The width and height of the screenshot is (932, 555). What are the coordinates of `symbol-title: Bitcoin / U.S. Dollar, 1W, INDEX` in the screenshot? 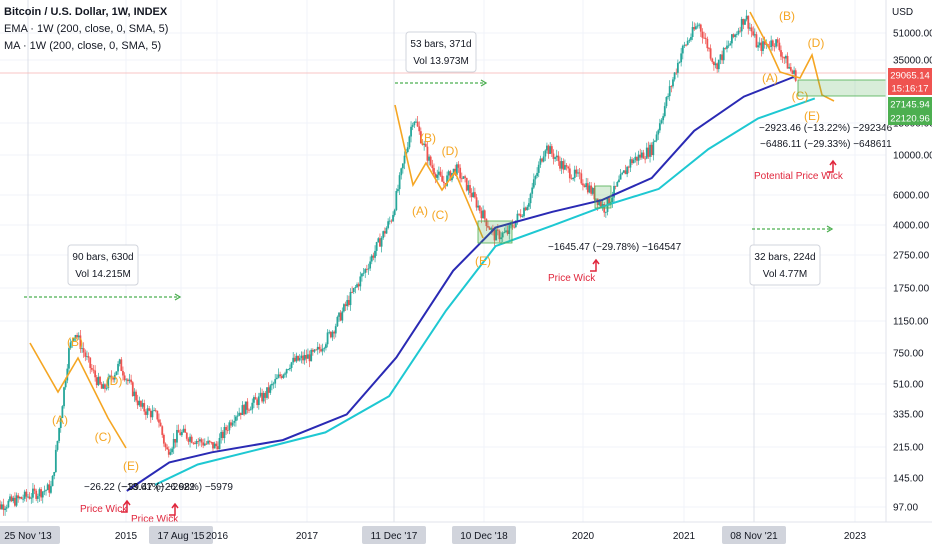 It's located at (86, 12).